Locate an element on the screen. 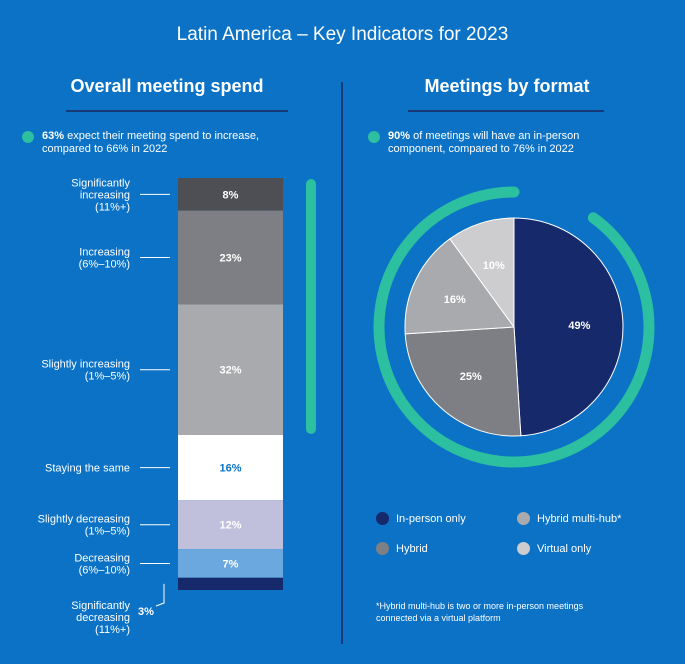  spend-note-percent: 63% is located at coordinates (53, 136).